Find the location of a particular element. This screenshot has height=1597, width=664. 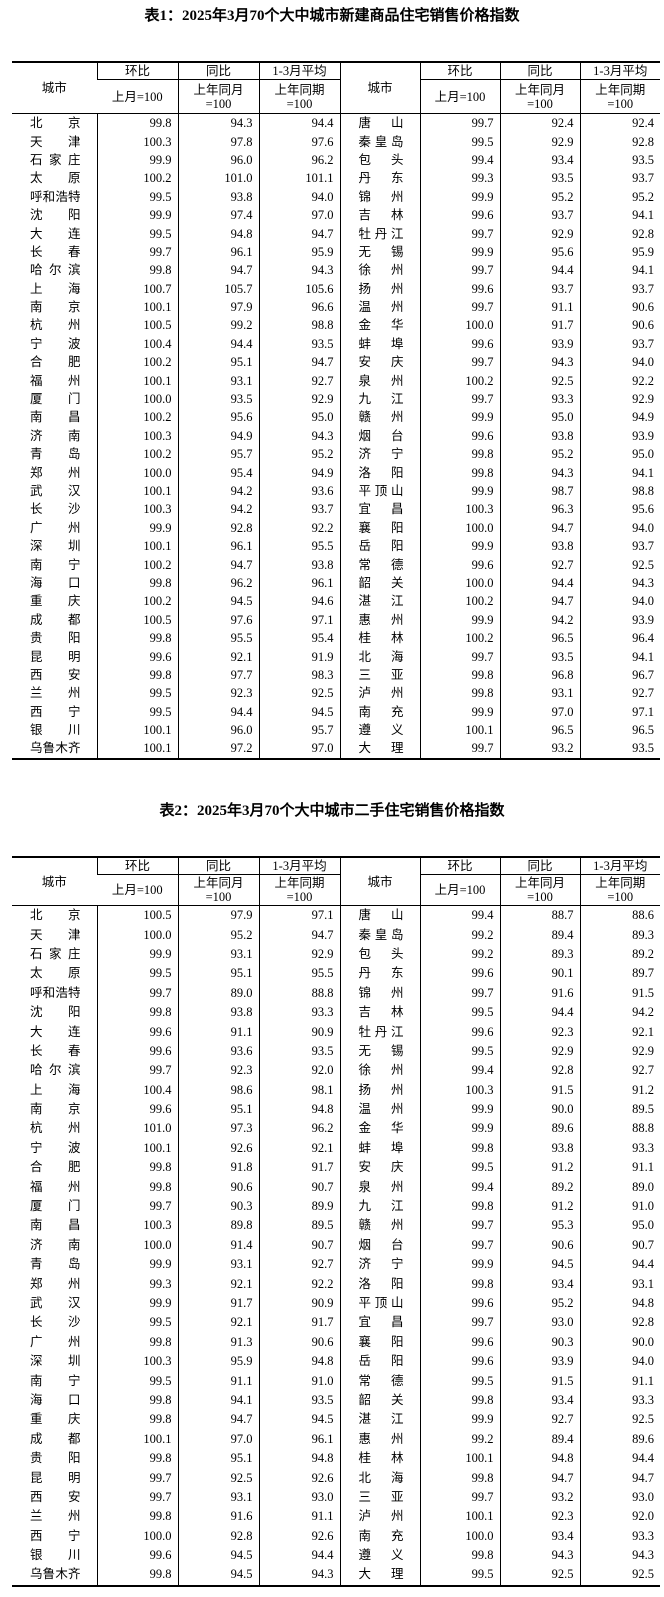

avg-value: 96.6 is located at coordinates (299, 307).